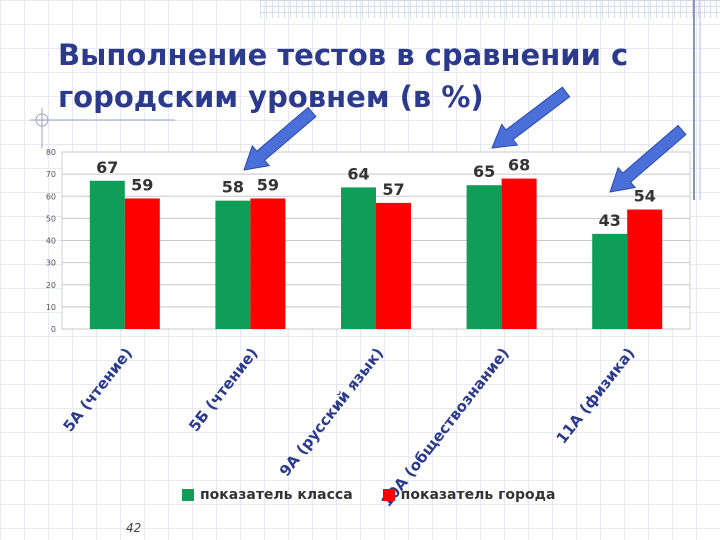  I want to click on y-tick-label: 30, so click(51, 263).